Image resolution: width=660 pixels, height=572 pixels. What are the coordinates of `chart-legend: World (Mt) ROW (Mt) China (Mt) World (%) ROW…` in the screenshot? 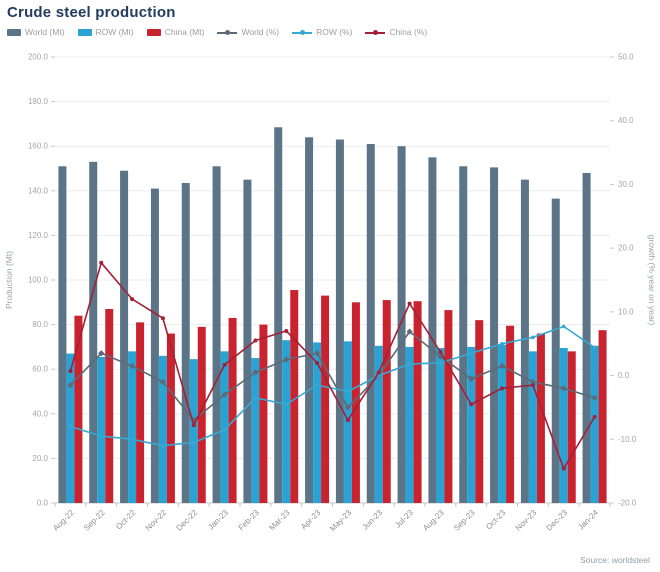 It's located at (217, 32).